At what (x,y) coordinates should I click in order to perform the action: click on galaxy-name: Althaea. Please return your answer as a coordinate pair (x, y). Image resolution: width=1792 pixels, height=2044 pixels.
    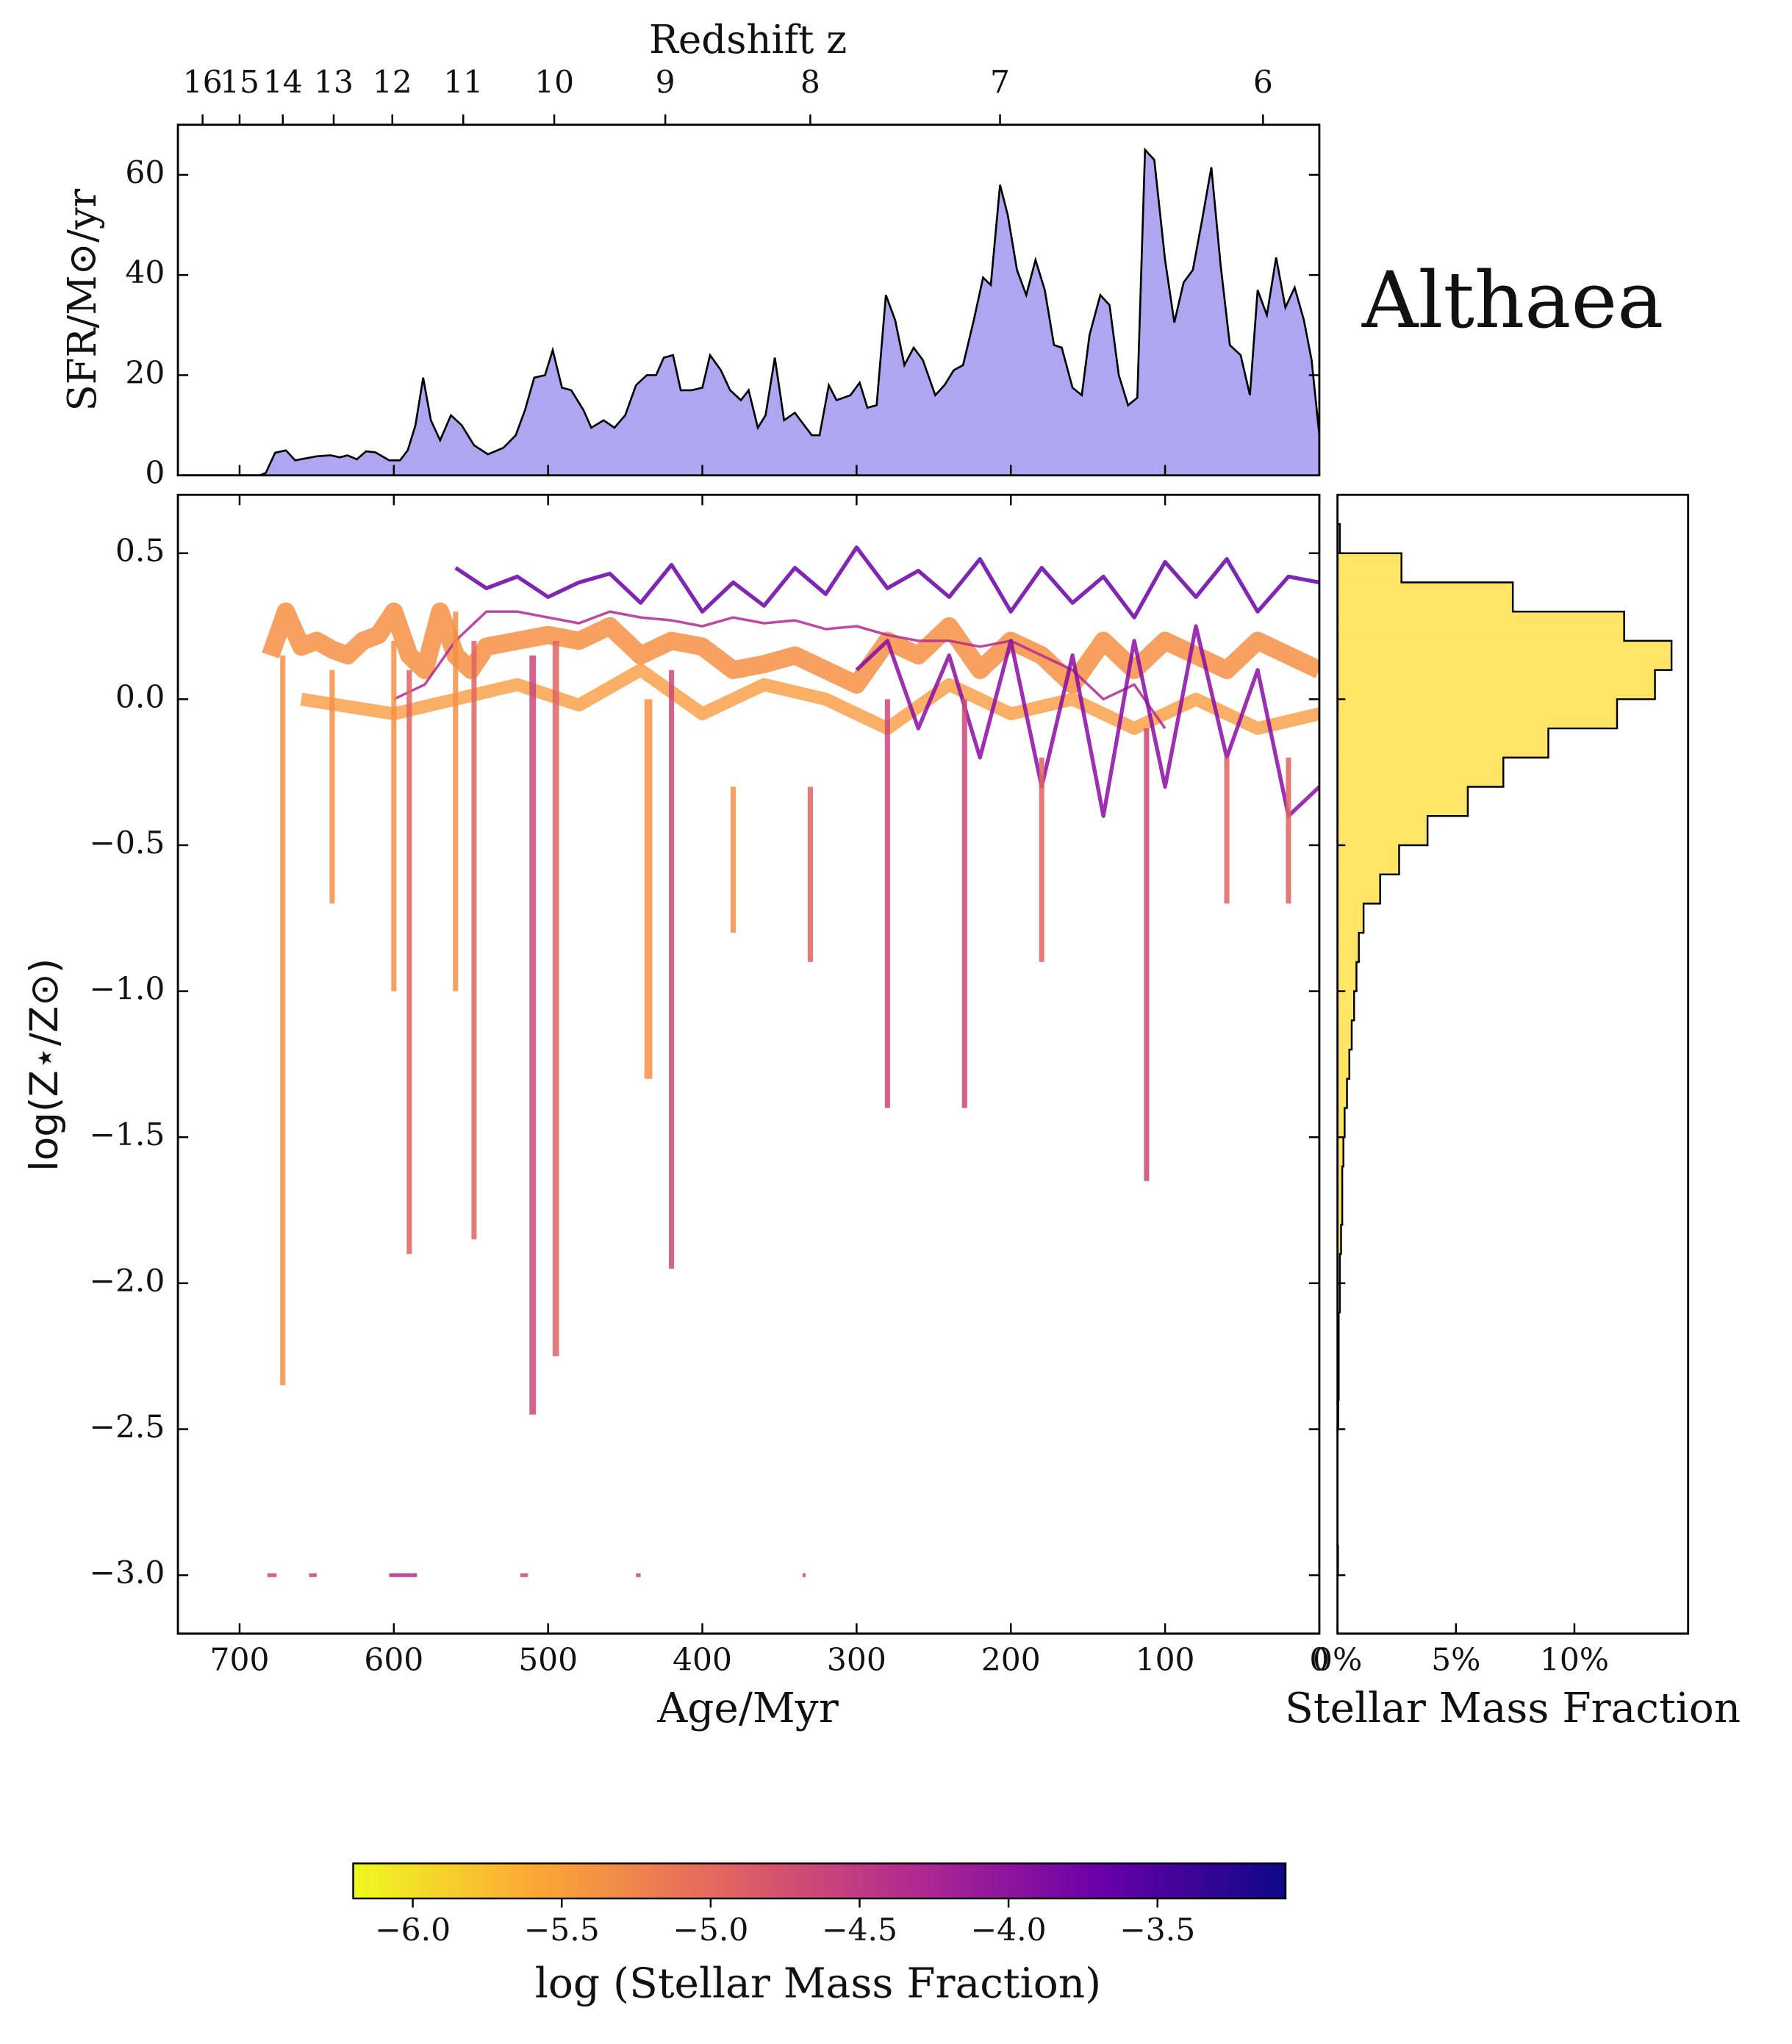
    Looking at the image, I should click on (1512, 300).